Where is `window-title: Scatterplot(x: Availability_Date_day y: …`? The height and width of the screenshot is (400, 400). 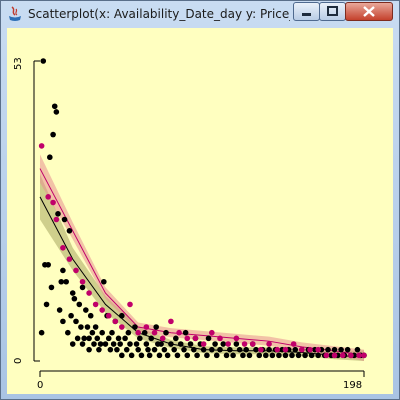 window-title: Scatterplot(x: Availability_Date_day y: … is located at coordinates (159, 14).